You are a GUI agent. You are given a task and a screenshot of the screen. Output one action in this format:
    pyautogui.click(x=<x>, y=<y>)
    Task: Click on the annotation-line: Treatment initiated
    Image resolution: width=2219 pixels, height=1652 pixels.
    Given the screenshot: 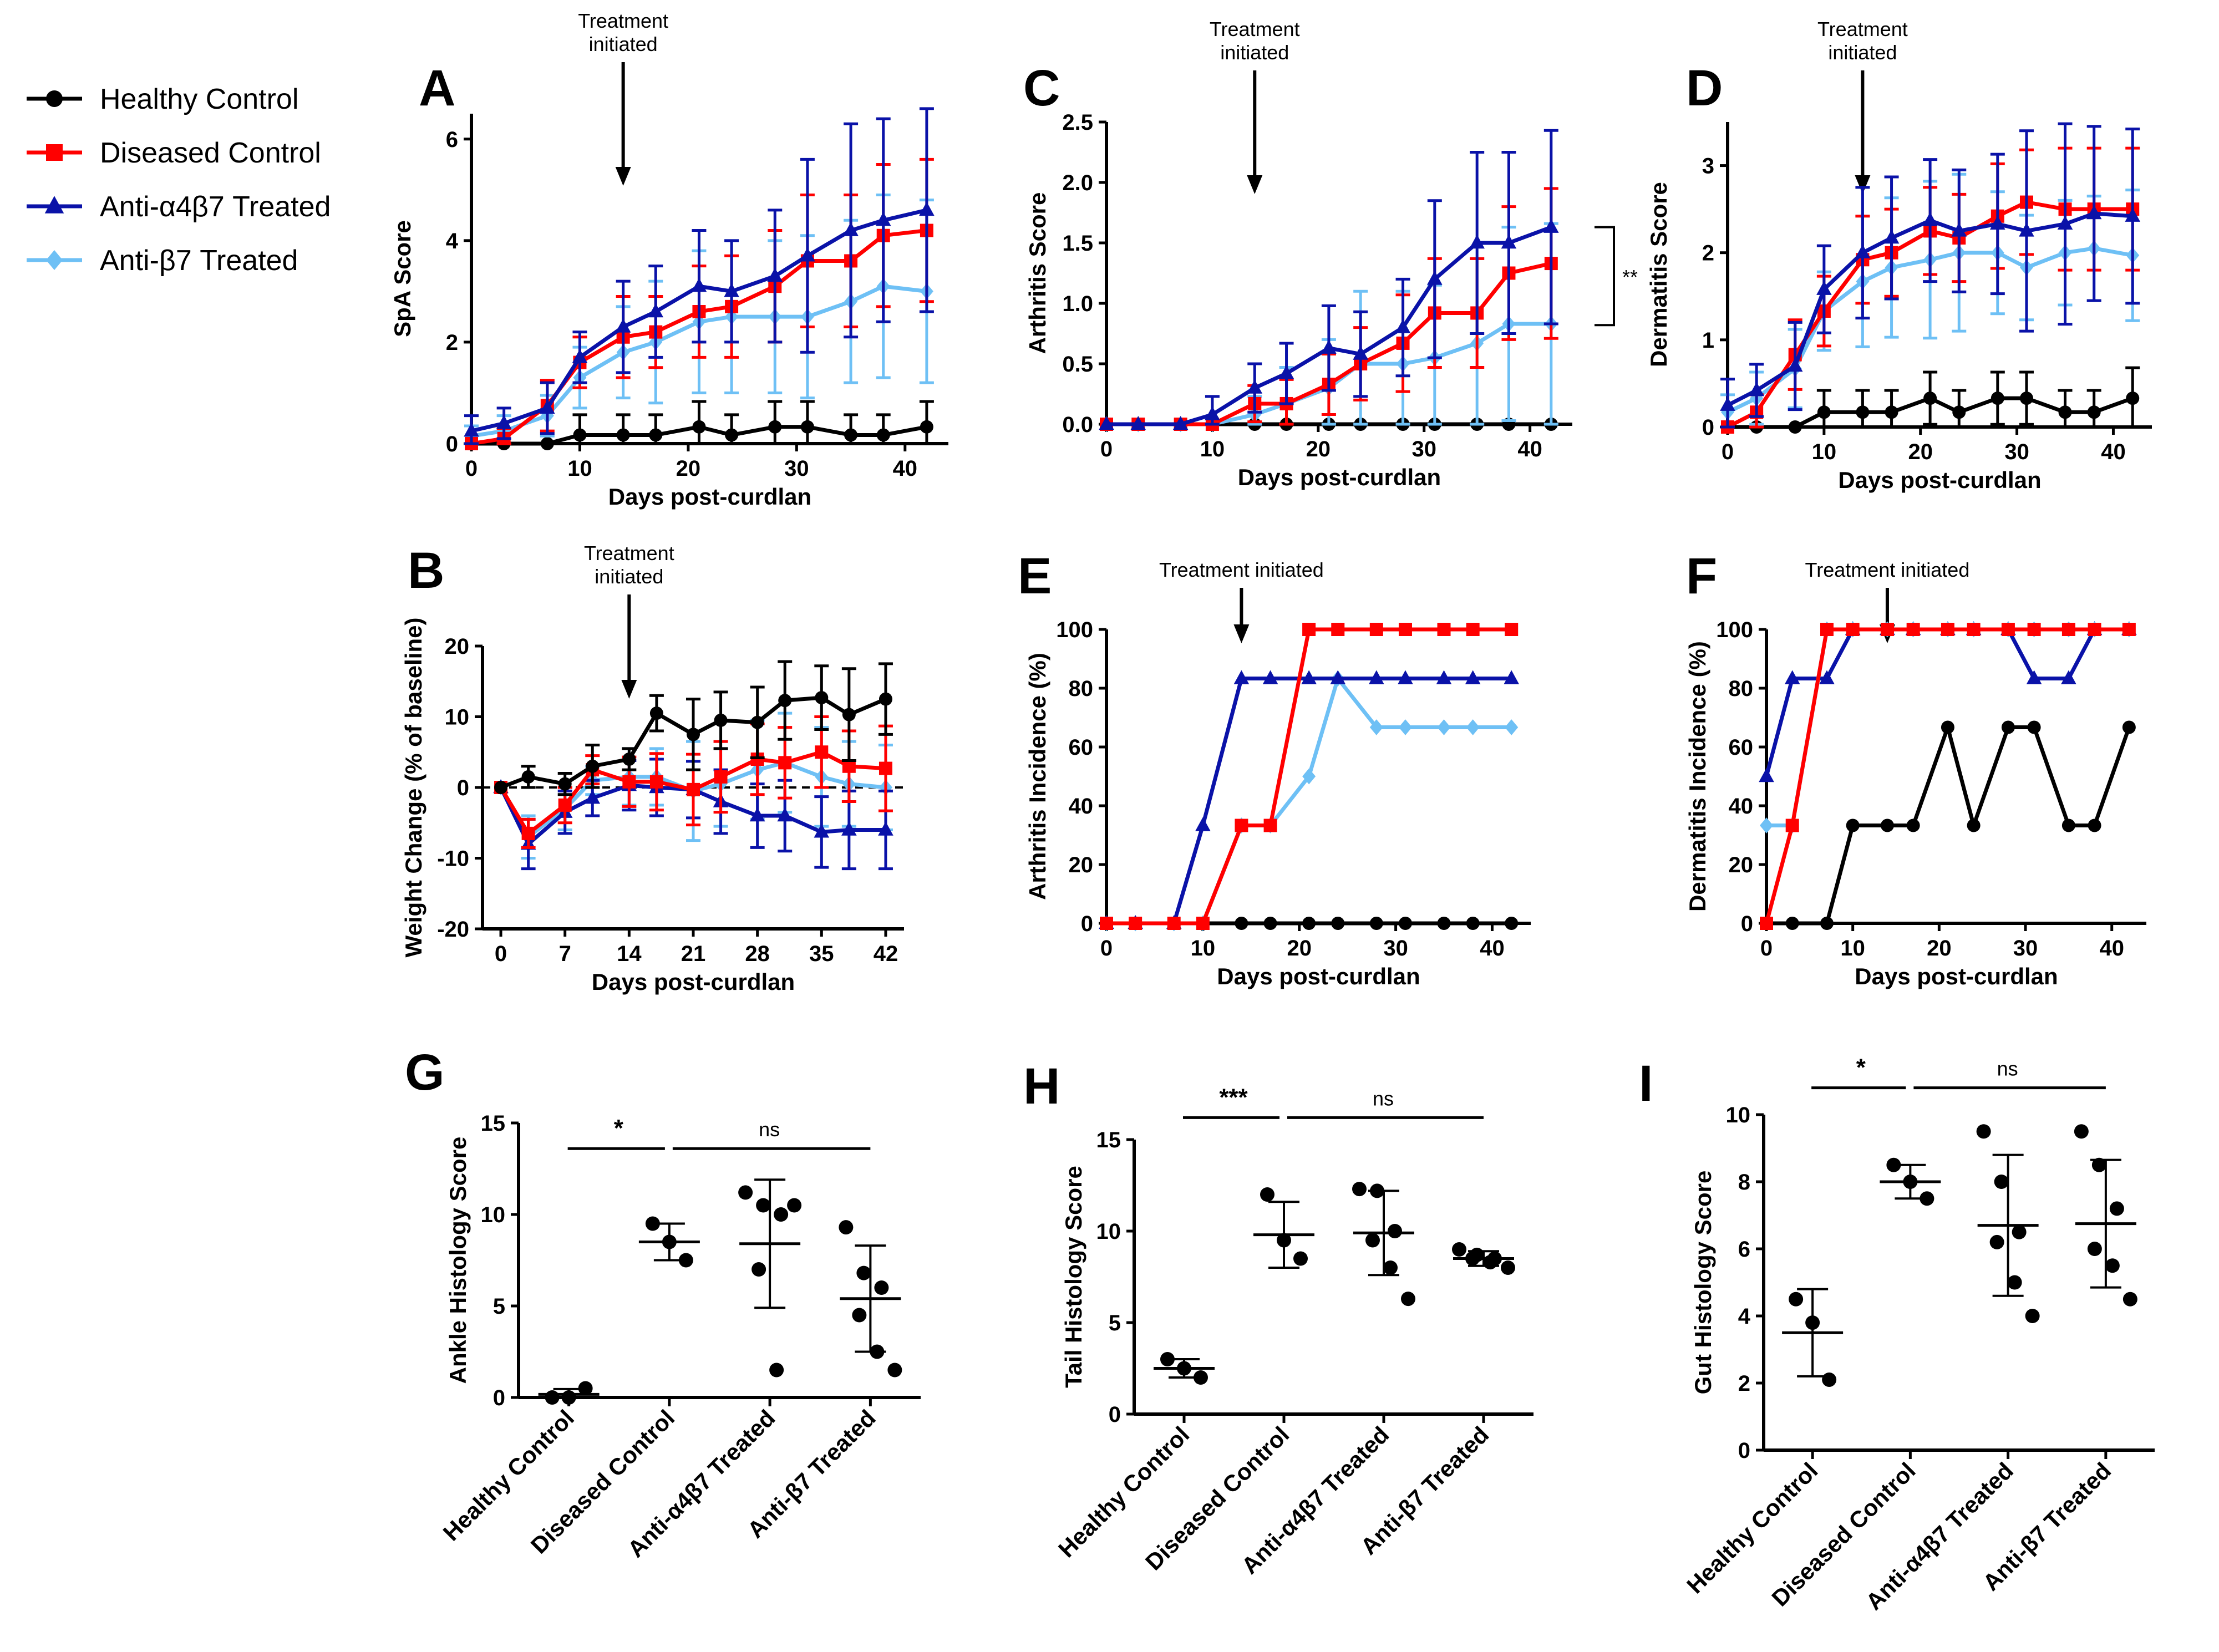 What is the action you would take?
    pyautogui.click(x=1241, y=569)
    